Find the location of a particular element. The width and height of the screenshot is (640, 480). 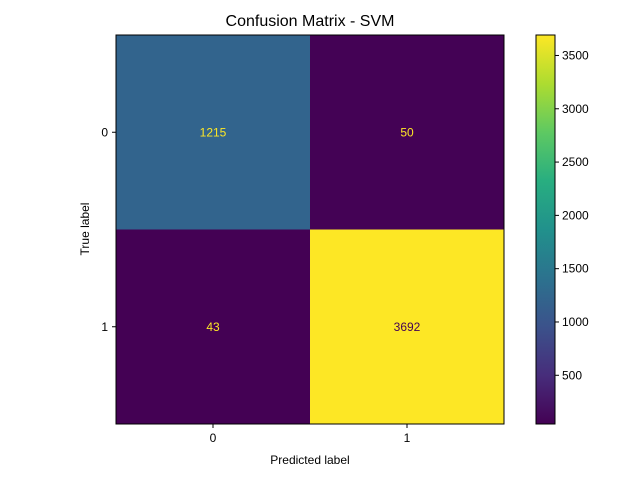

cell-value-0-0: 1215 is located at coordinates (213, 132).